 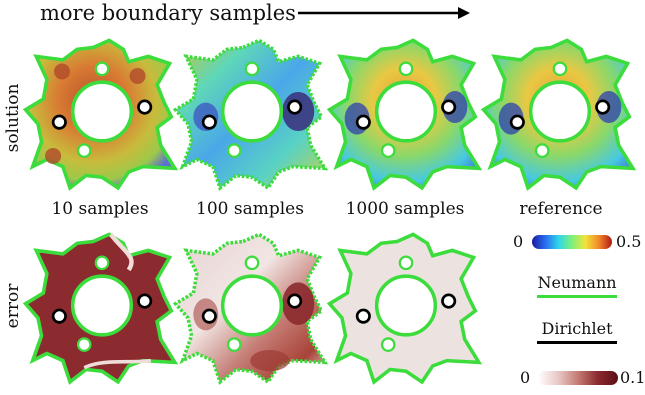 What do you see at coordinates (561, 209) in the screenshot?
I see `column-label-reference: reference` at bounding box center [561, 209].